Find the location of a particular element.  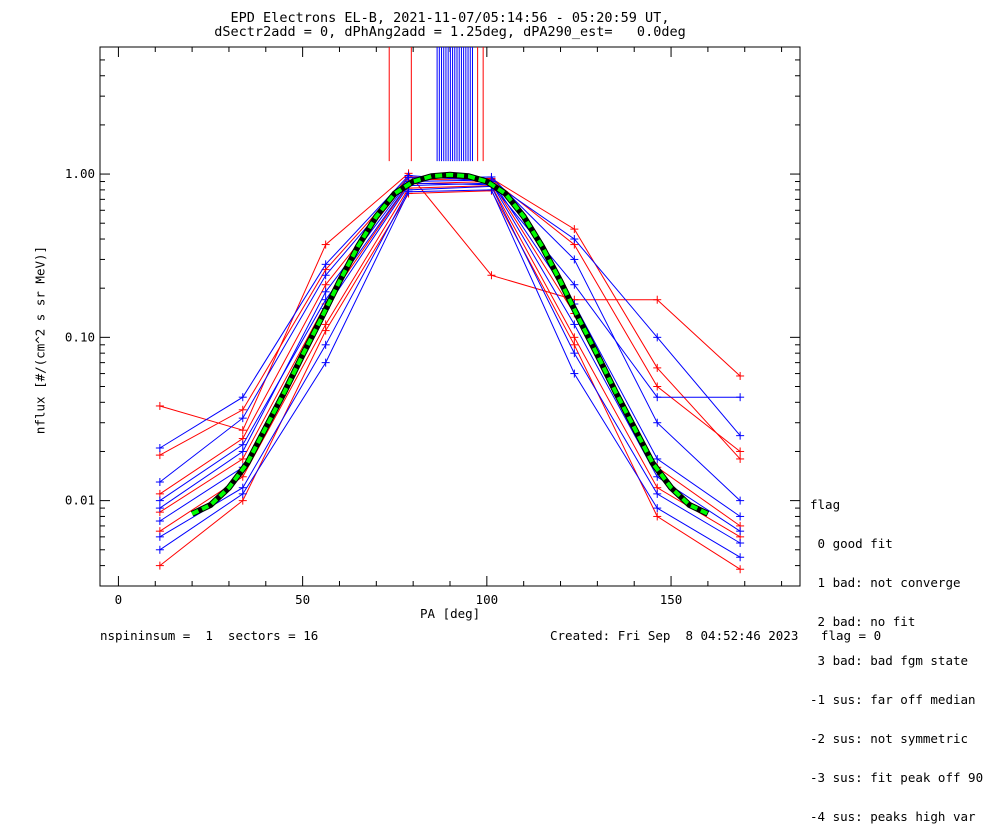

y-tick-label: 0.10 is located at coordinates (80, 336).